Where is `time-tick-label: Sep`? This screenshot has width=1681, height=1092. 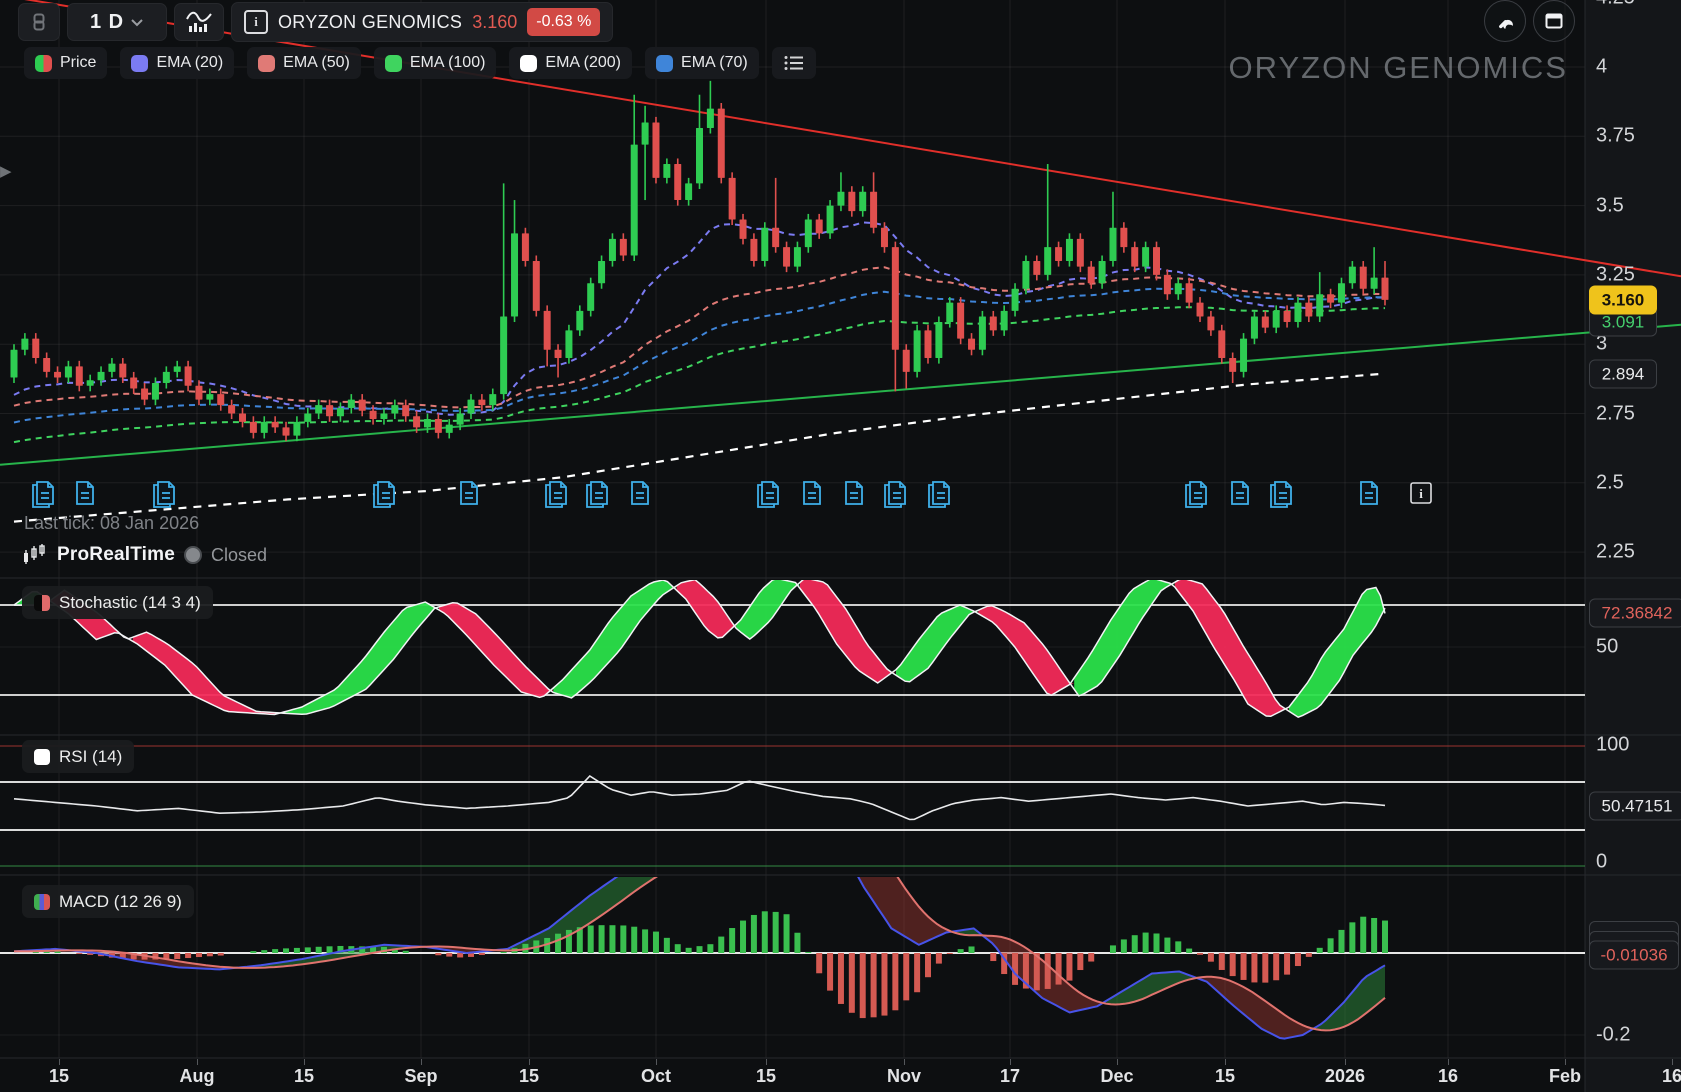
time-tick-label: Sep is located at coordinates (421, 1076).